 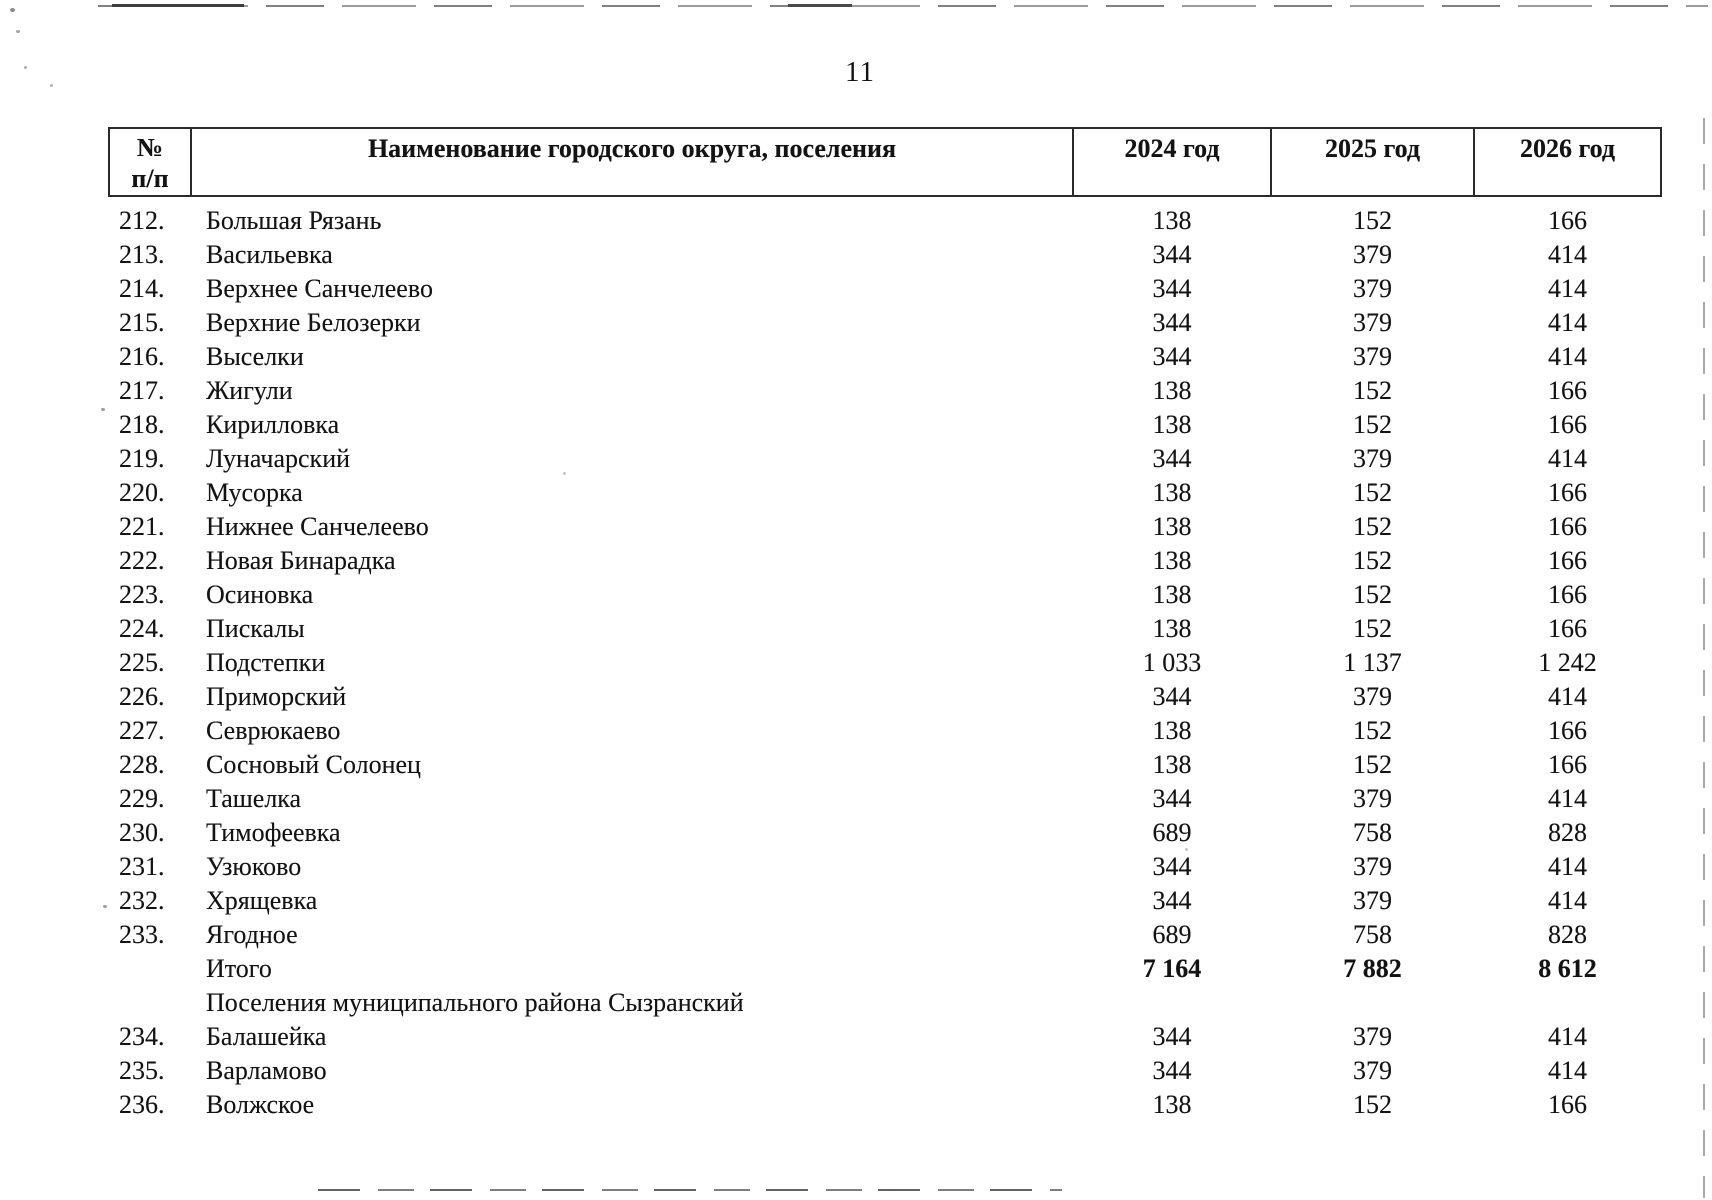 I want to click on row-number: 216., so click(x=142, y=356).